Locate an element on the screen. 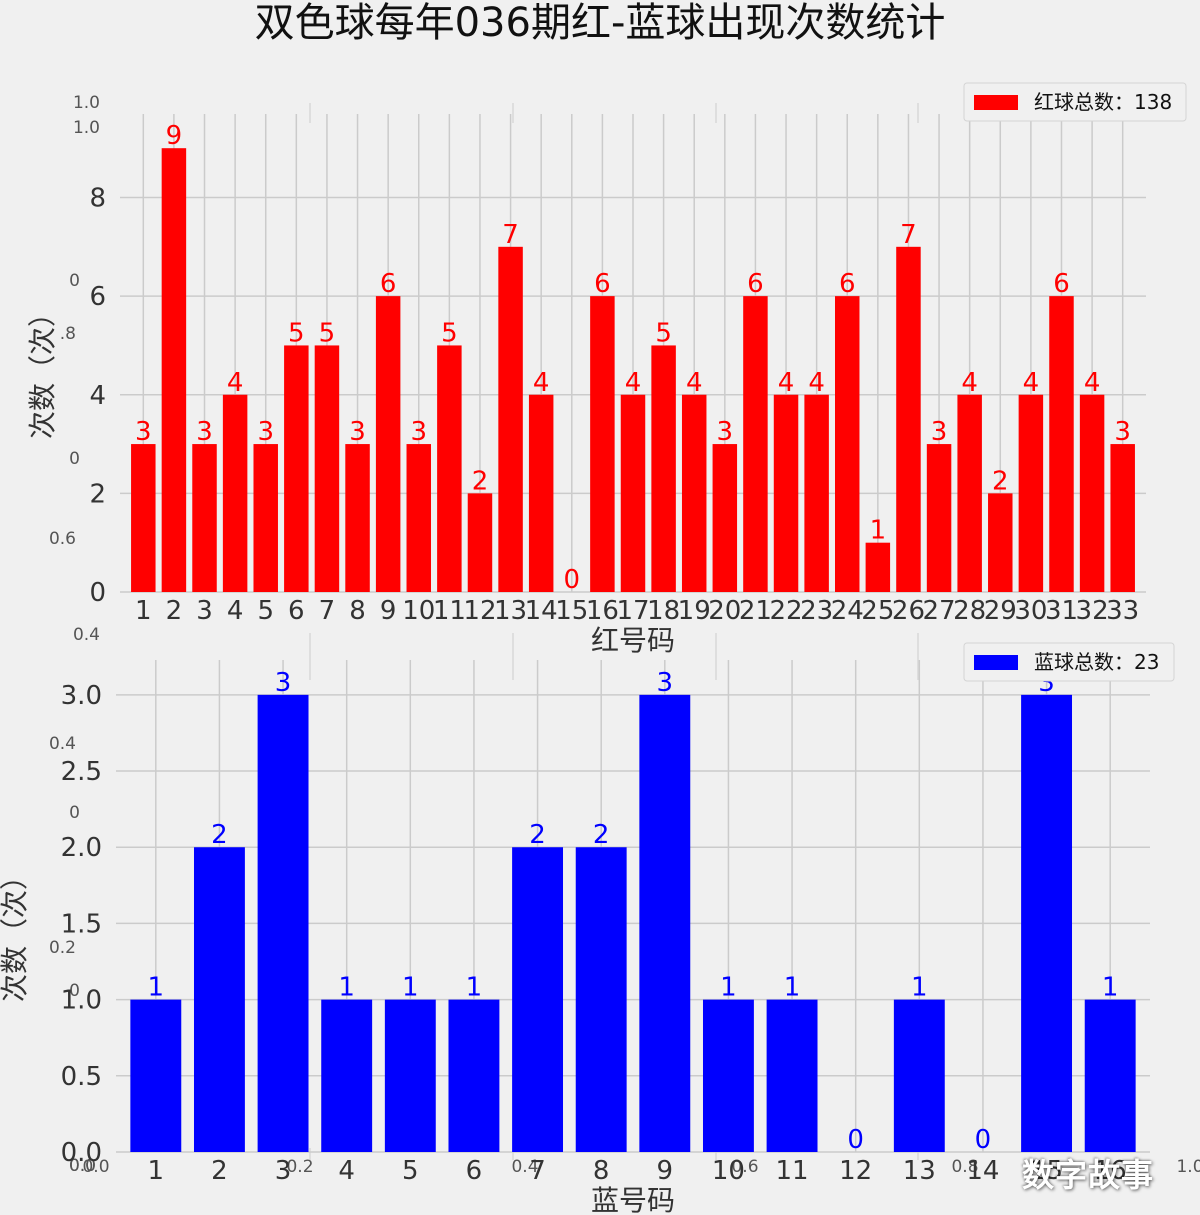  x-tick-label: 16 is located at coordinates (1110, 1171).